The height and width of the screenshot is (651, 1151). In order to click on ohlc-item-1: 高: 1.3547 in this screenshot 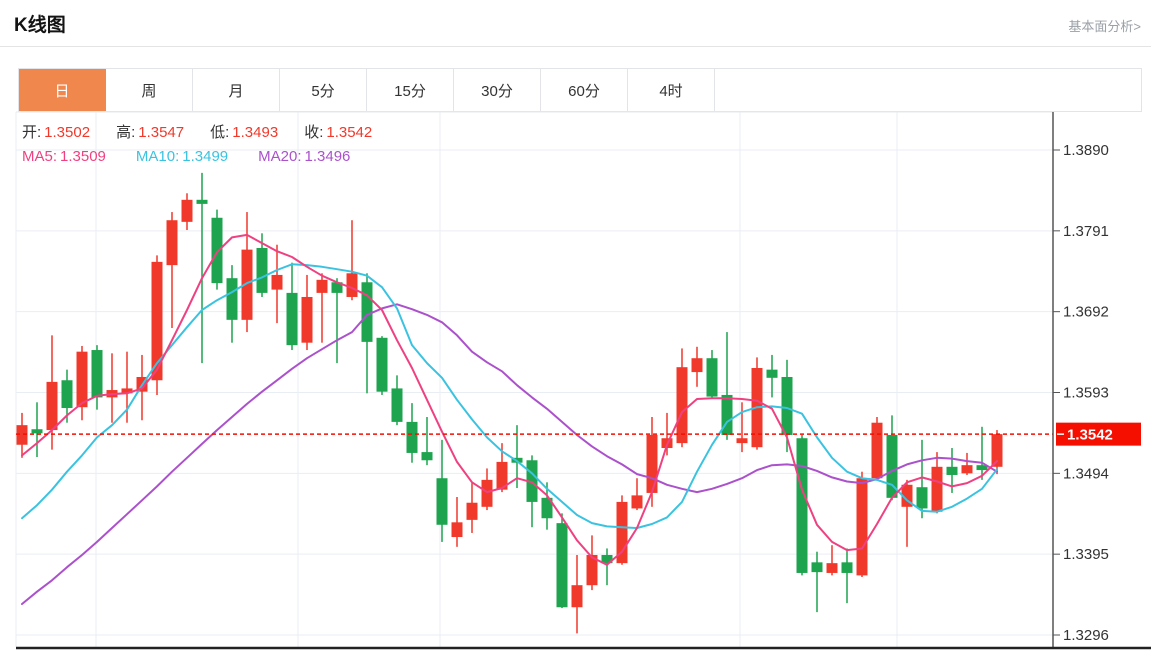, I will do `click(150, 133)`.